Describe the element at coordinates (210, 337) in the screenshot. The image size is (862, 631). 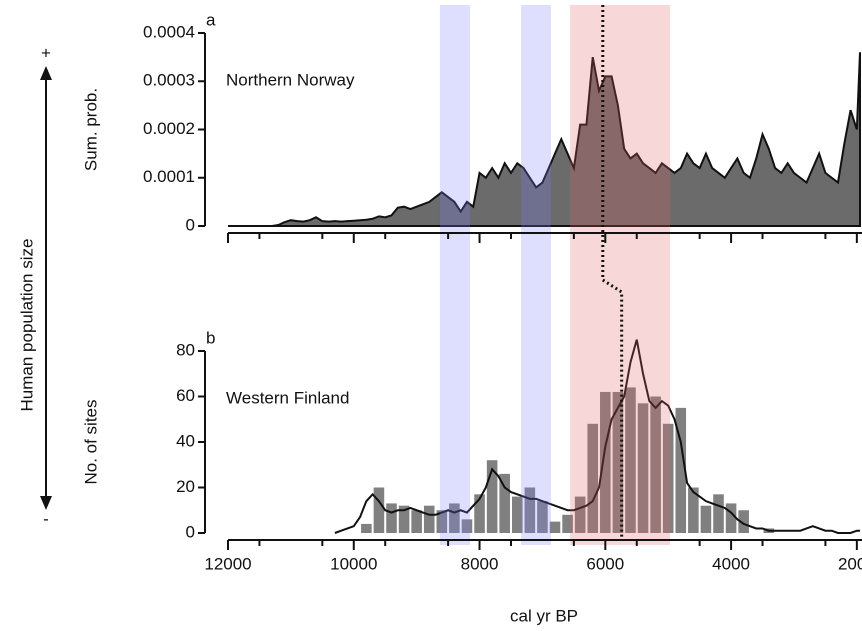
I see `panel-label: b` at that location.